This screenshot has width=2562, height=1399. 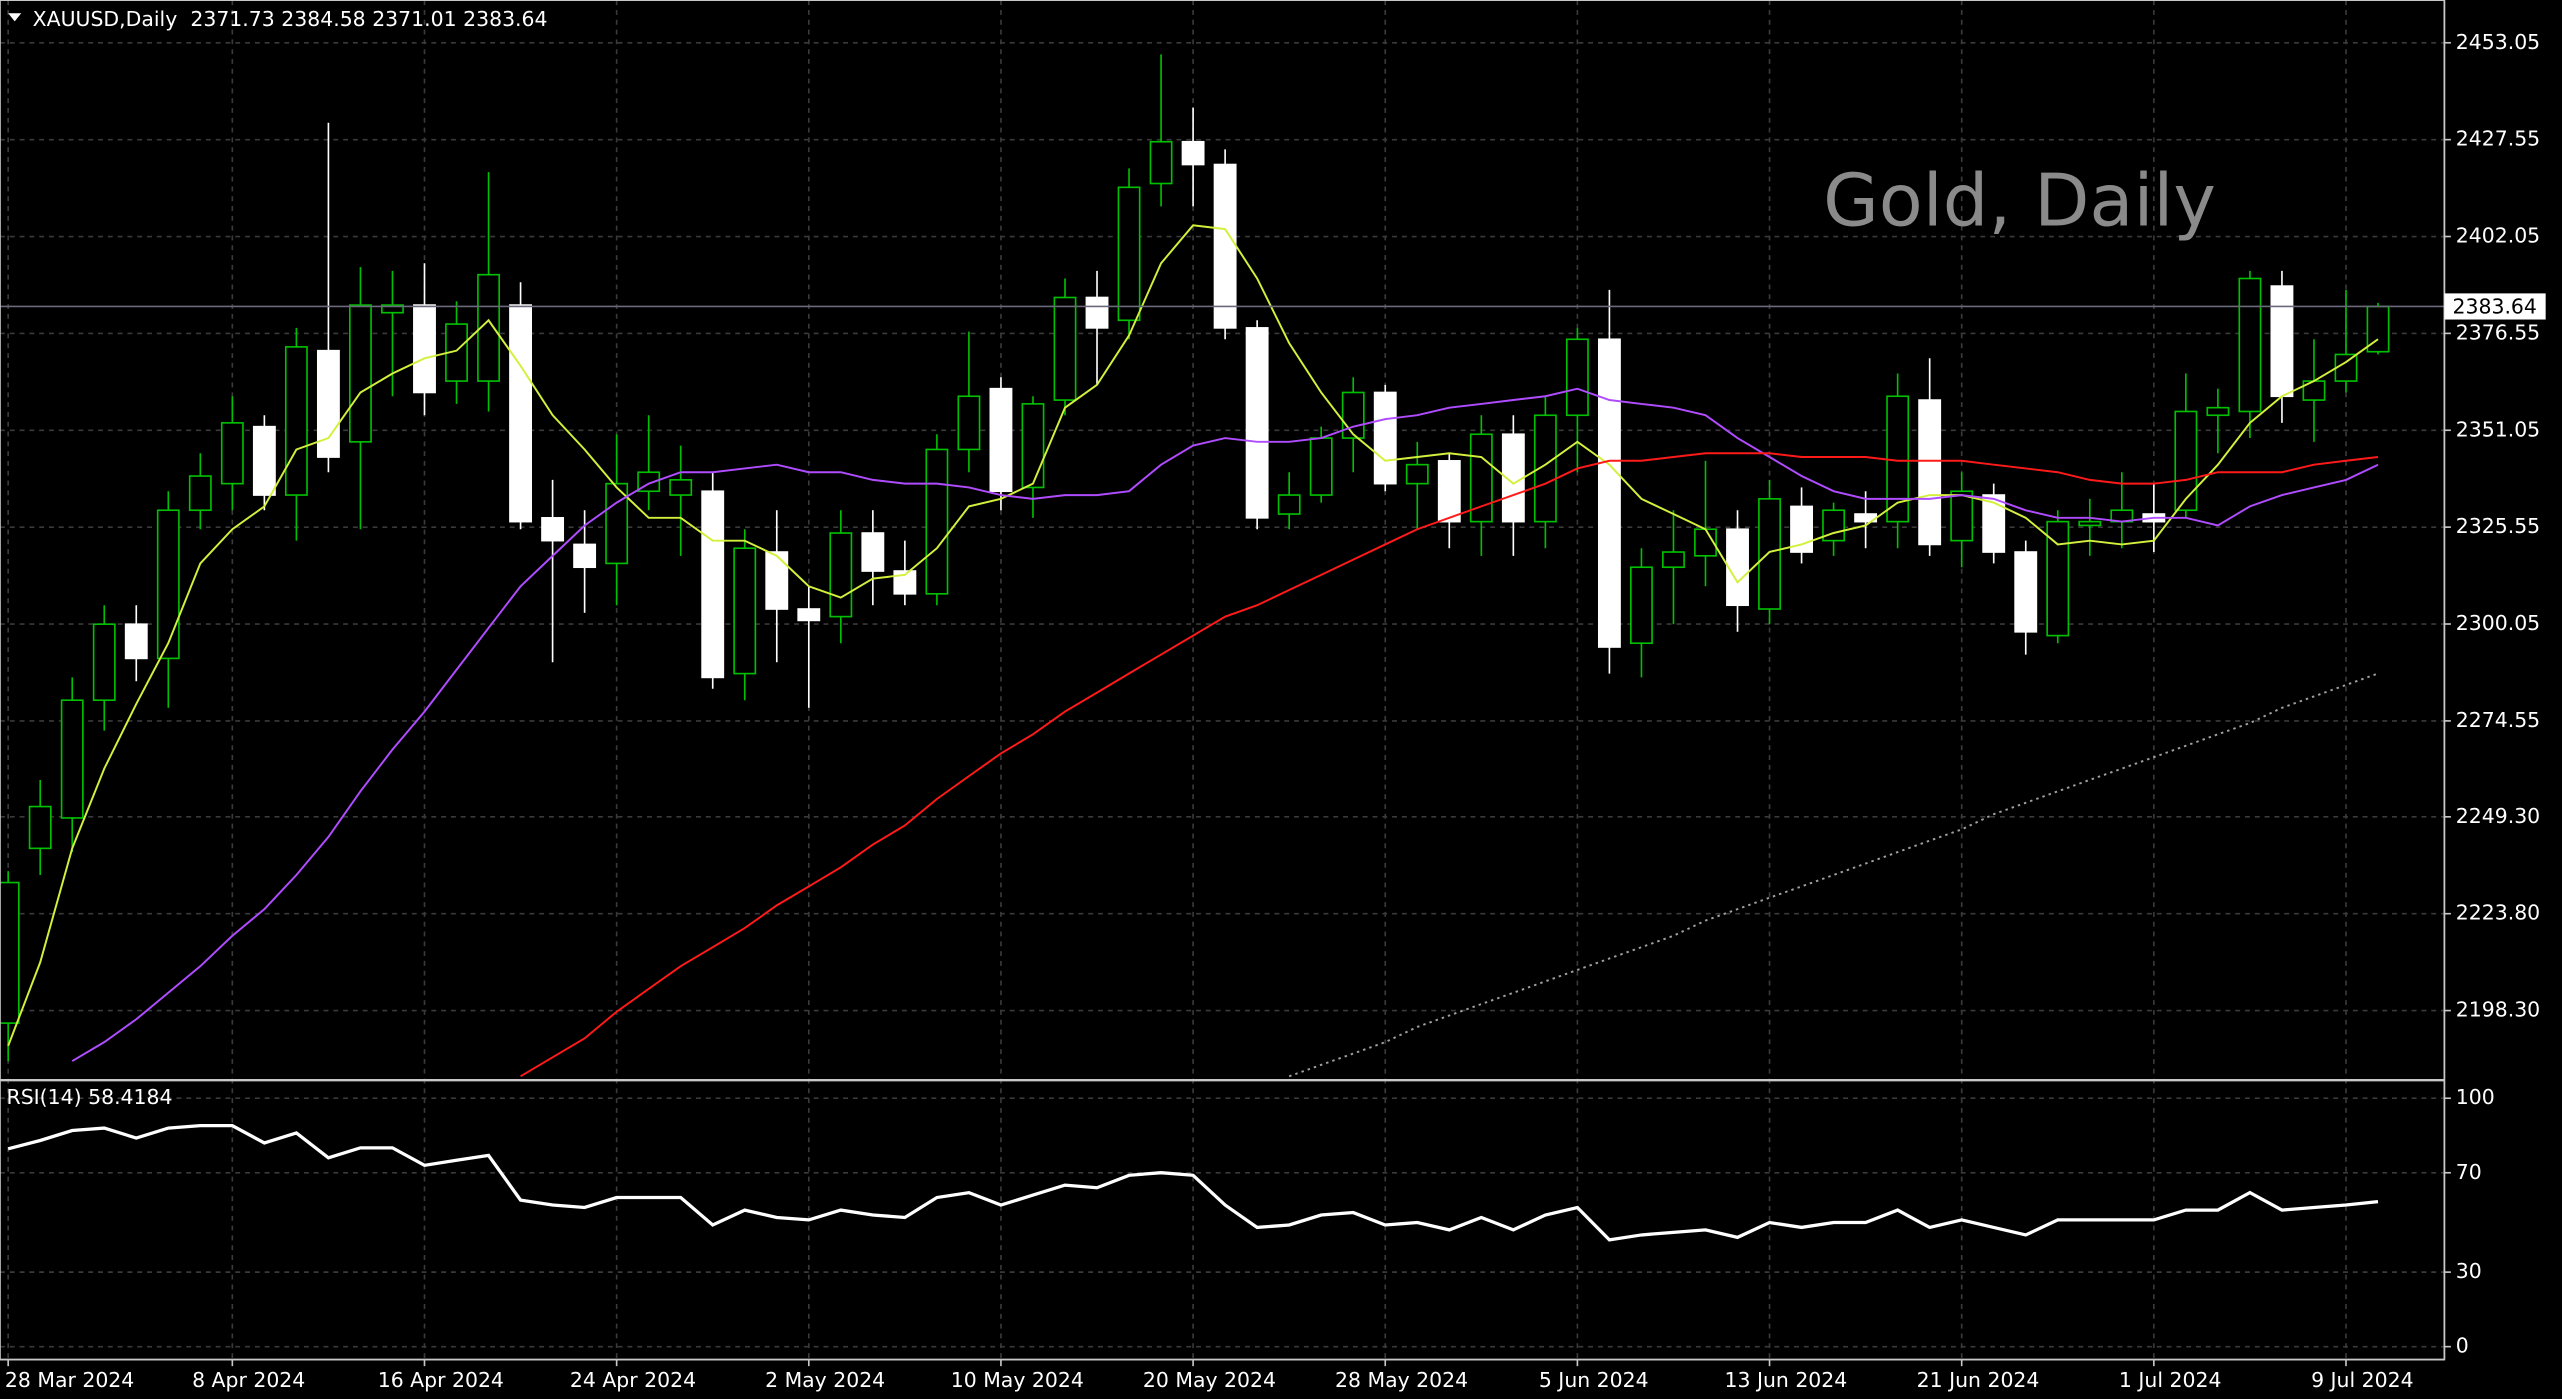 What do you see at coordinates (2498, 332) in the screenshot?
I see `y-tick-label: 2376.55` at bounding box center [2498, 332].